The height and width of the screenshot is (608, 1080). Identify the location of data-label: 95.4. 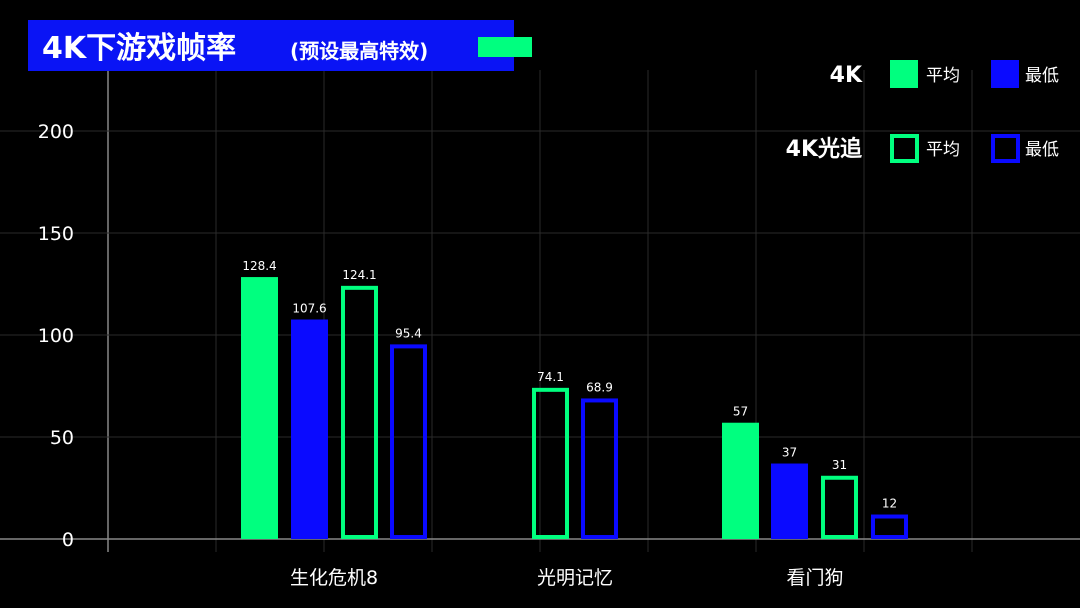
(408, 333).